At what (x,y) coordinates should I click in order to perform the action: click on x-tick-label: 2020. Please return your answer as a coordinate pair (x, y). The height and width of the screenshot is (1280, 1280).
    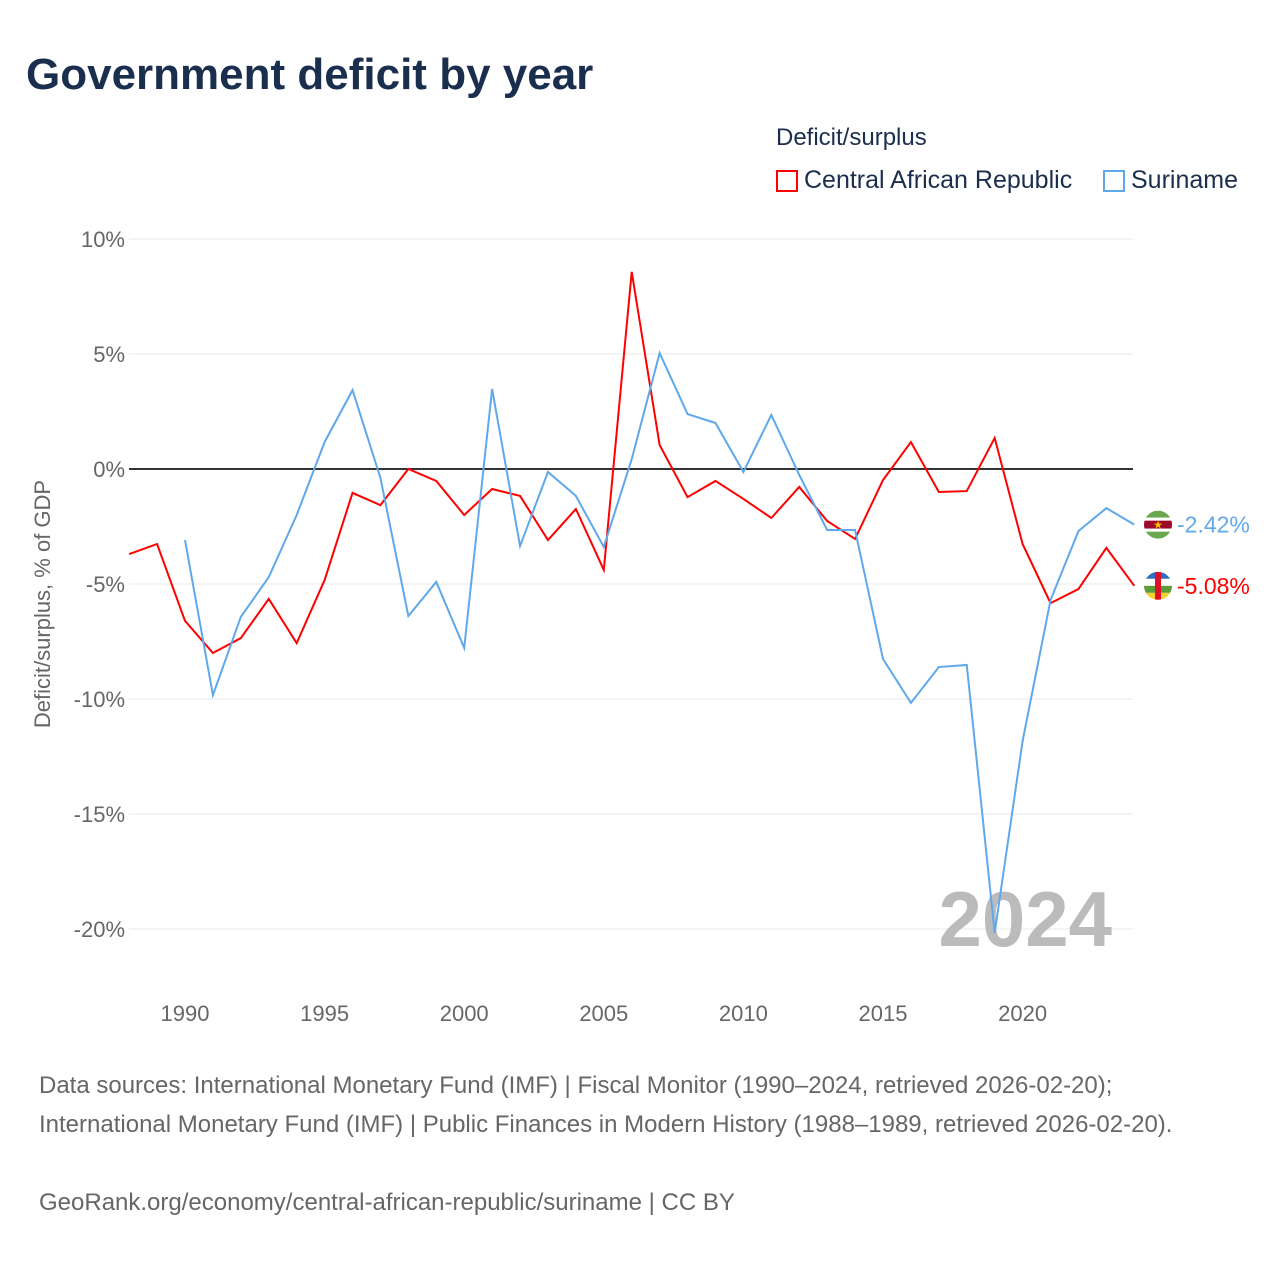
    Looking at the image, I should click on (1022, 1013).